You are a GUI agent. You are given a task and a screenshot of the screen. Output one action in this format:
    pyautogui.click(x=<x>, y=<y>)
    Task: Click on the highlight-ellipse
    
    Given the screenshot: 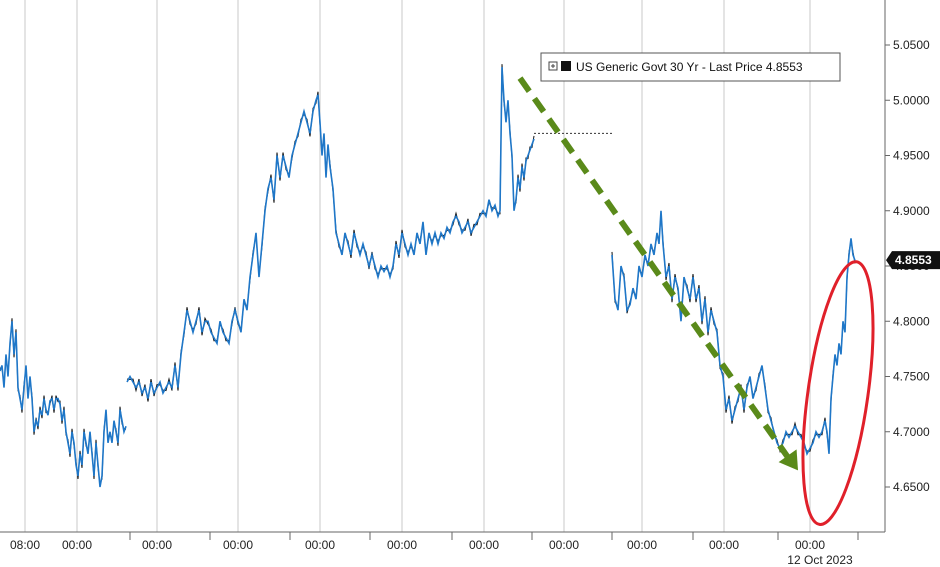 What is the action you would take?
    pyautogui.click(x=838, y=393)
    